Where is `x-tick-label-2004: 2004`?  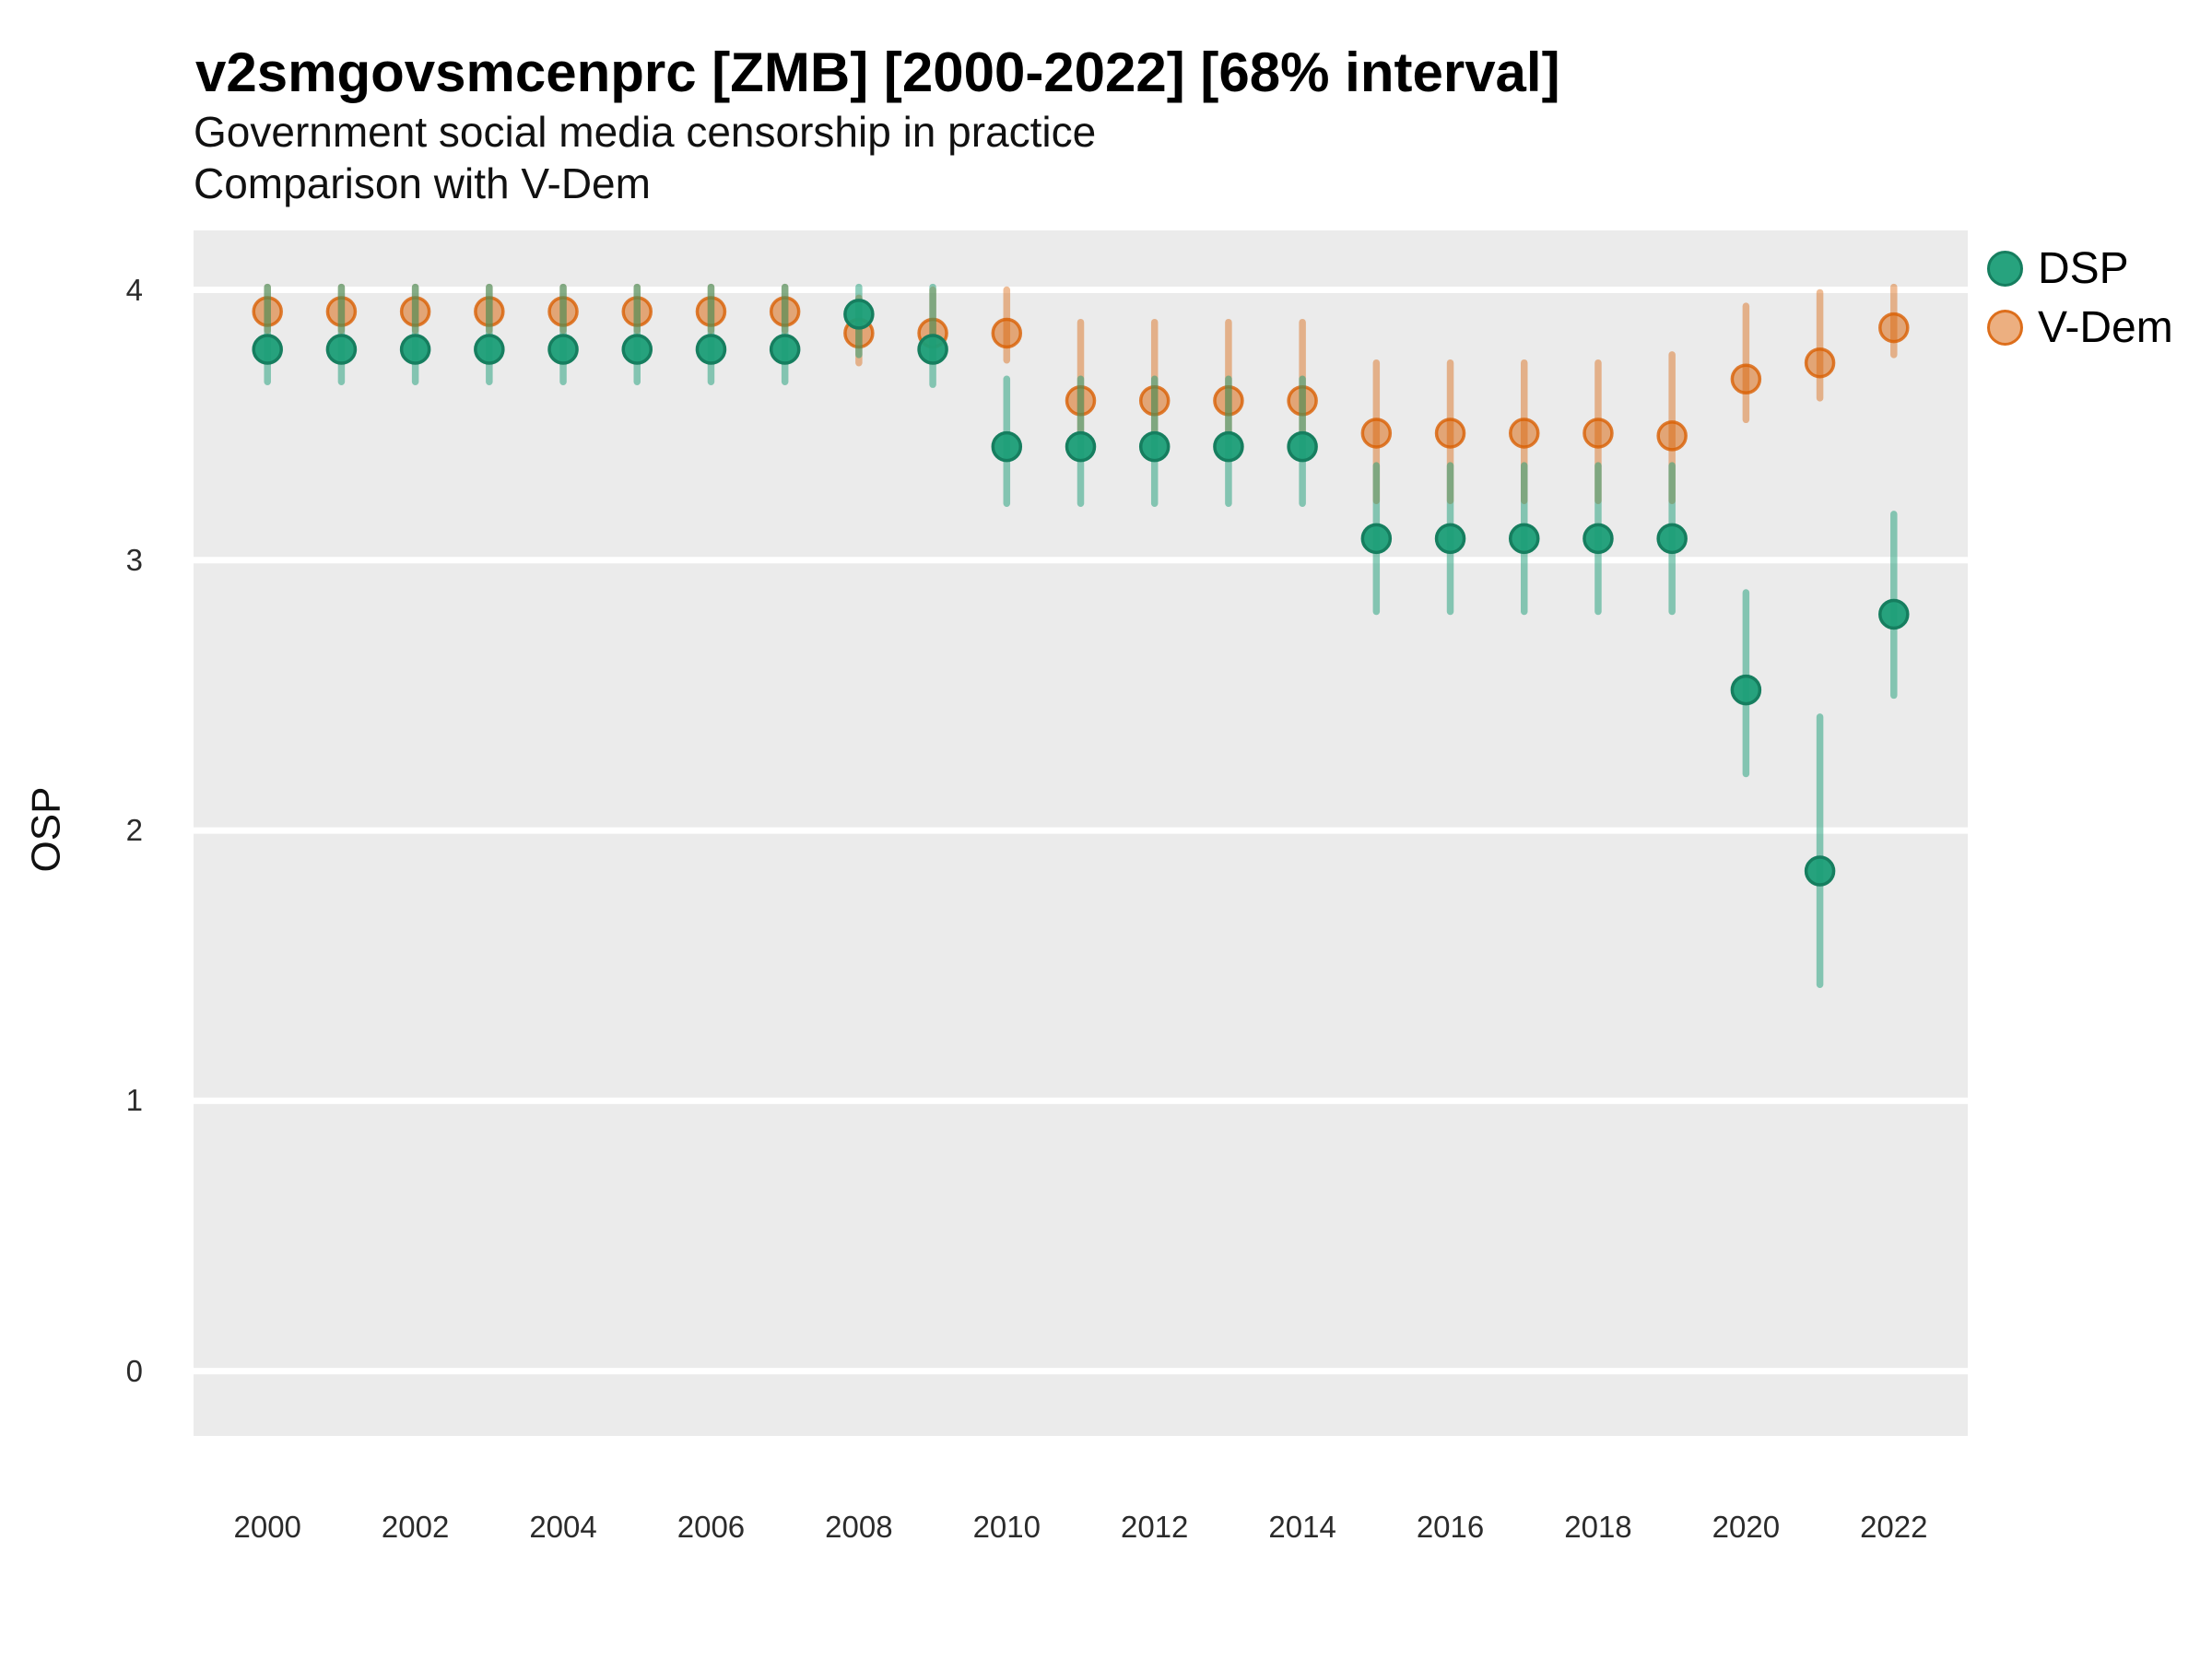 x-tick-label-2004: 2004 is located at coordinates (563, 1527).